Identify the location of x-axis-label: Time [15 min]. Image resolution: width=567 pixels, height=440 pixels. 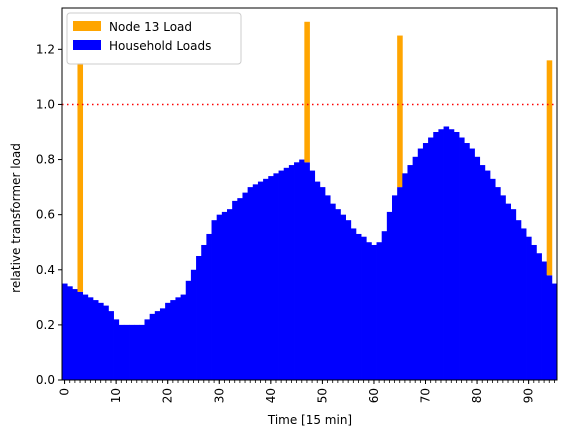
(309, 420).